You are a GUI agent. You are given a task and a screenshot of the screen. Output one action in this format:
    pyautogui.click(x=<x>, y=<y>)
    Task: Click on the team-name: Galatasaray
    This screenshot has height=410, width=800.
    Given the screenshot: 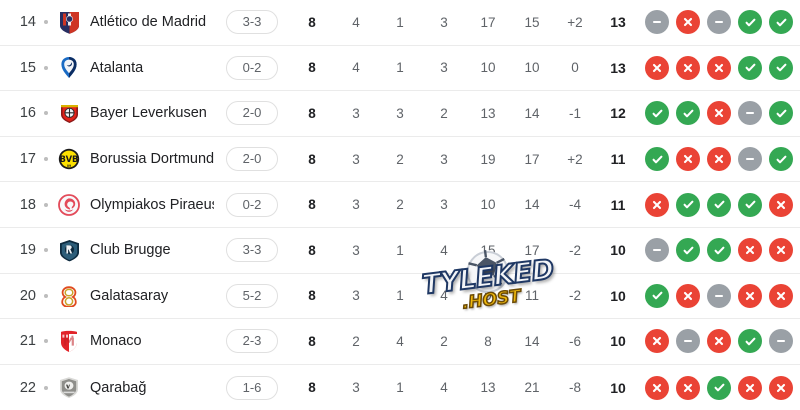 What is the action you would take?
    pyautogui.click(x=129, y=295)
    